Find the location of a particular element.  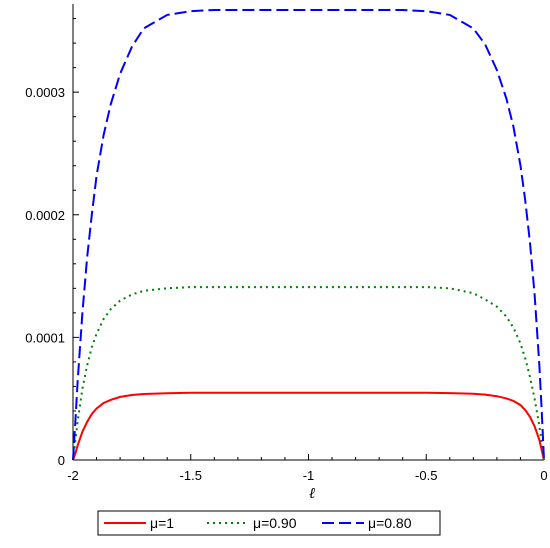

legend-label-1: μ=1 is located at coordinates (162, 523).